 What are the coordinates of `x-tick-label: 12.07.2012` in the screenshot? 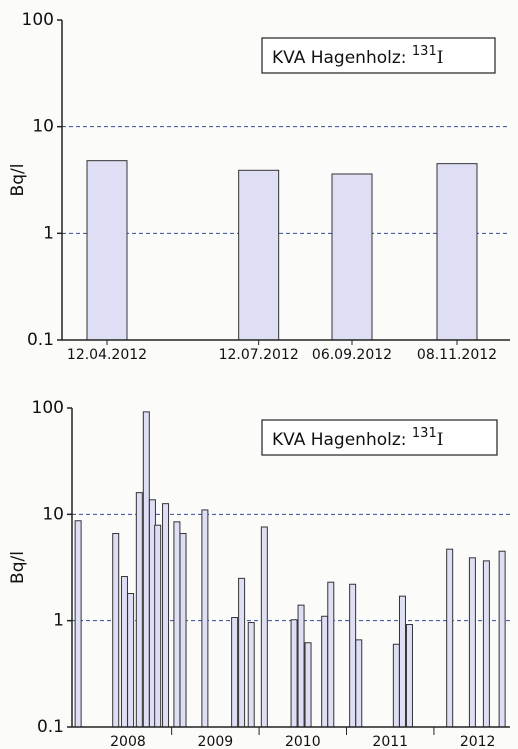 It's located at (259, 355).